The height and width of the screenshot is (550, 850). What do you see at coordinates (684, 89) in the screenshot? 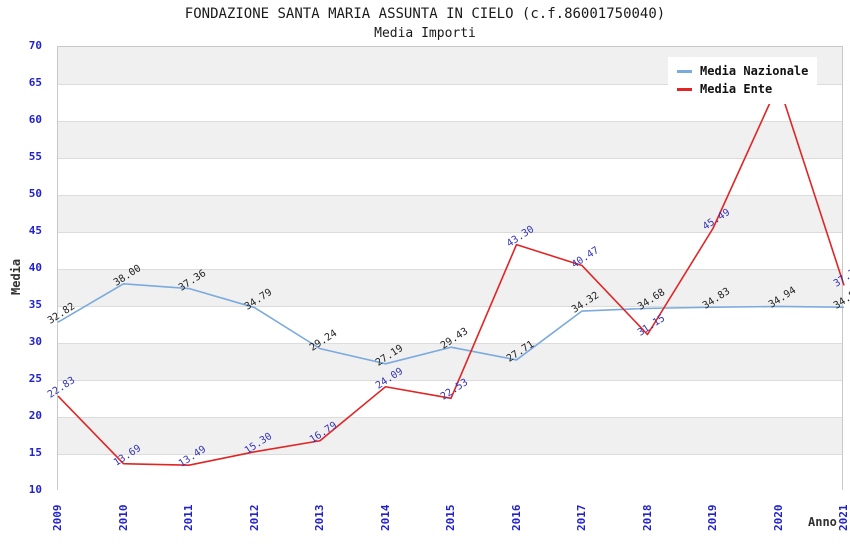
I see `legend-swatch-media-ente-icon` at bounding box center [684, 89].